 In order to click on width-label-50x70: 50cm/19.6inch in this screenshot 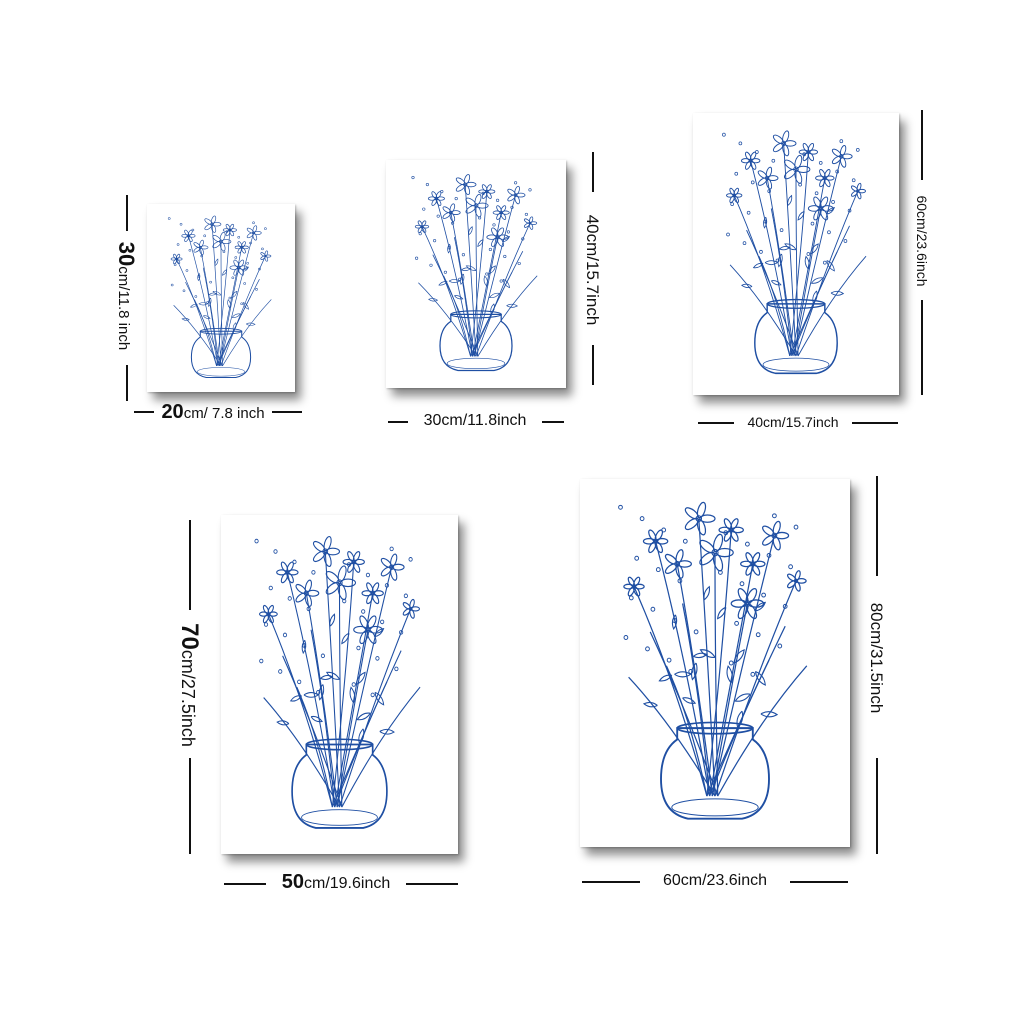, I will do `click(336, 882)`.